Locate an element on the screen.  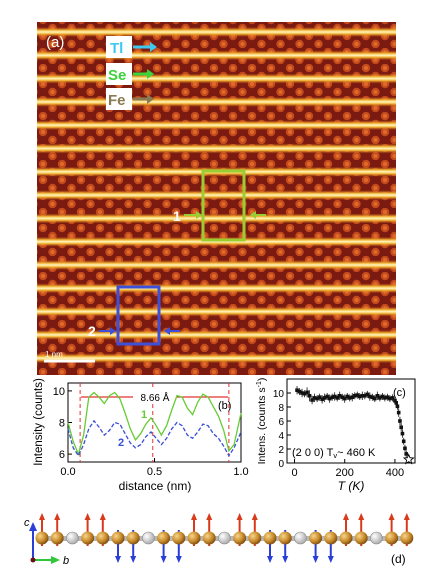
star-marker-icon is located at coordinates (408, 459).